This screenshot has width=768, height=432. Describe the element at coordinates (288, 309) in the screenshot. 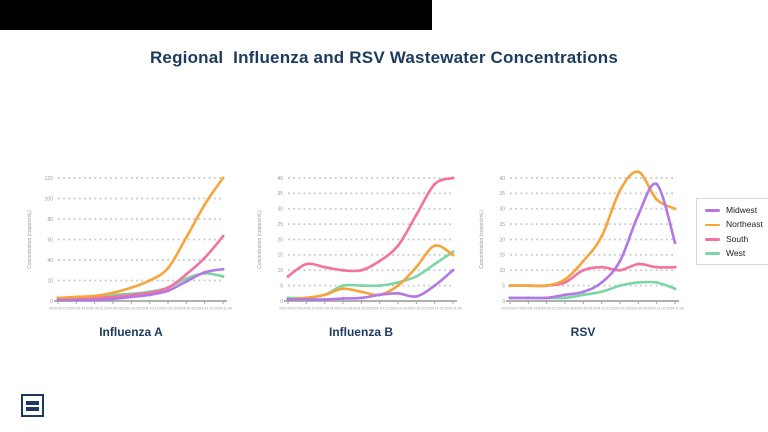

I see `x-tick-label: 2024-09-07` at that location.